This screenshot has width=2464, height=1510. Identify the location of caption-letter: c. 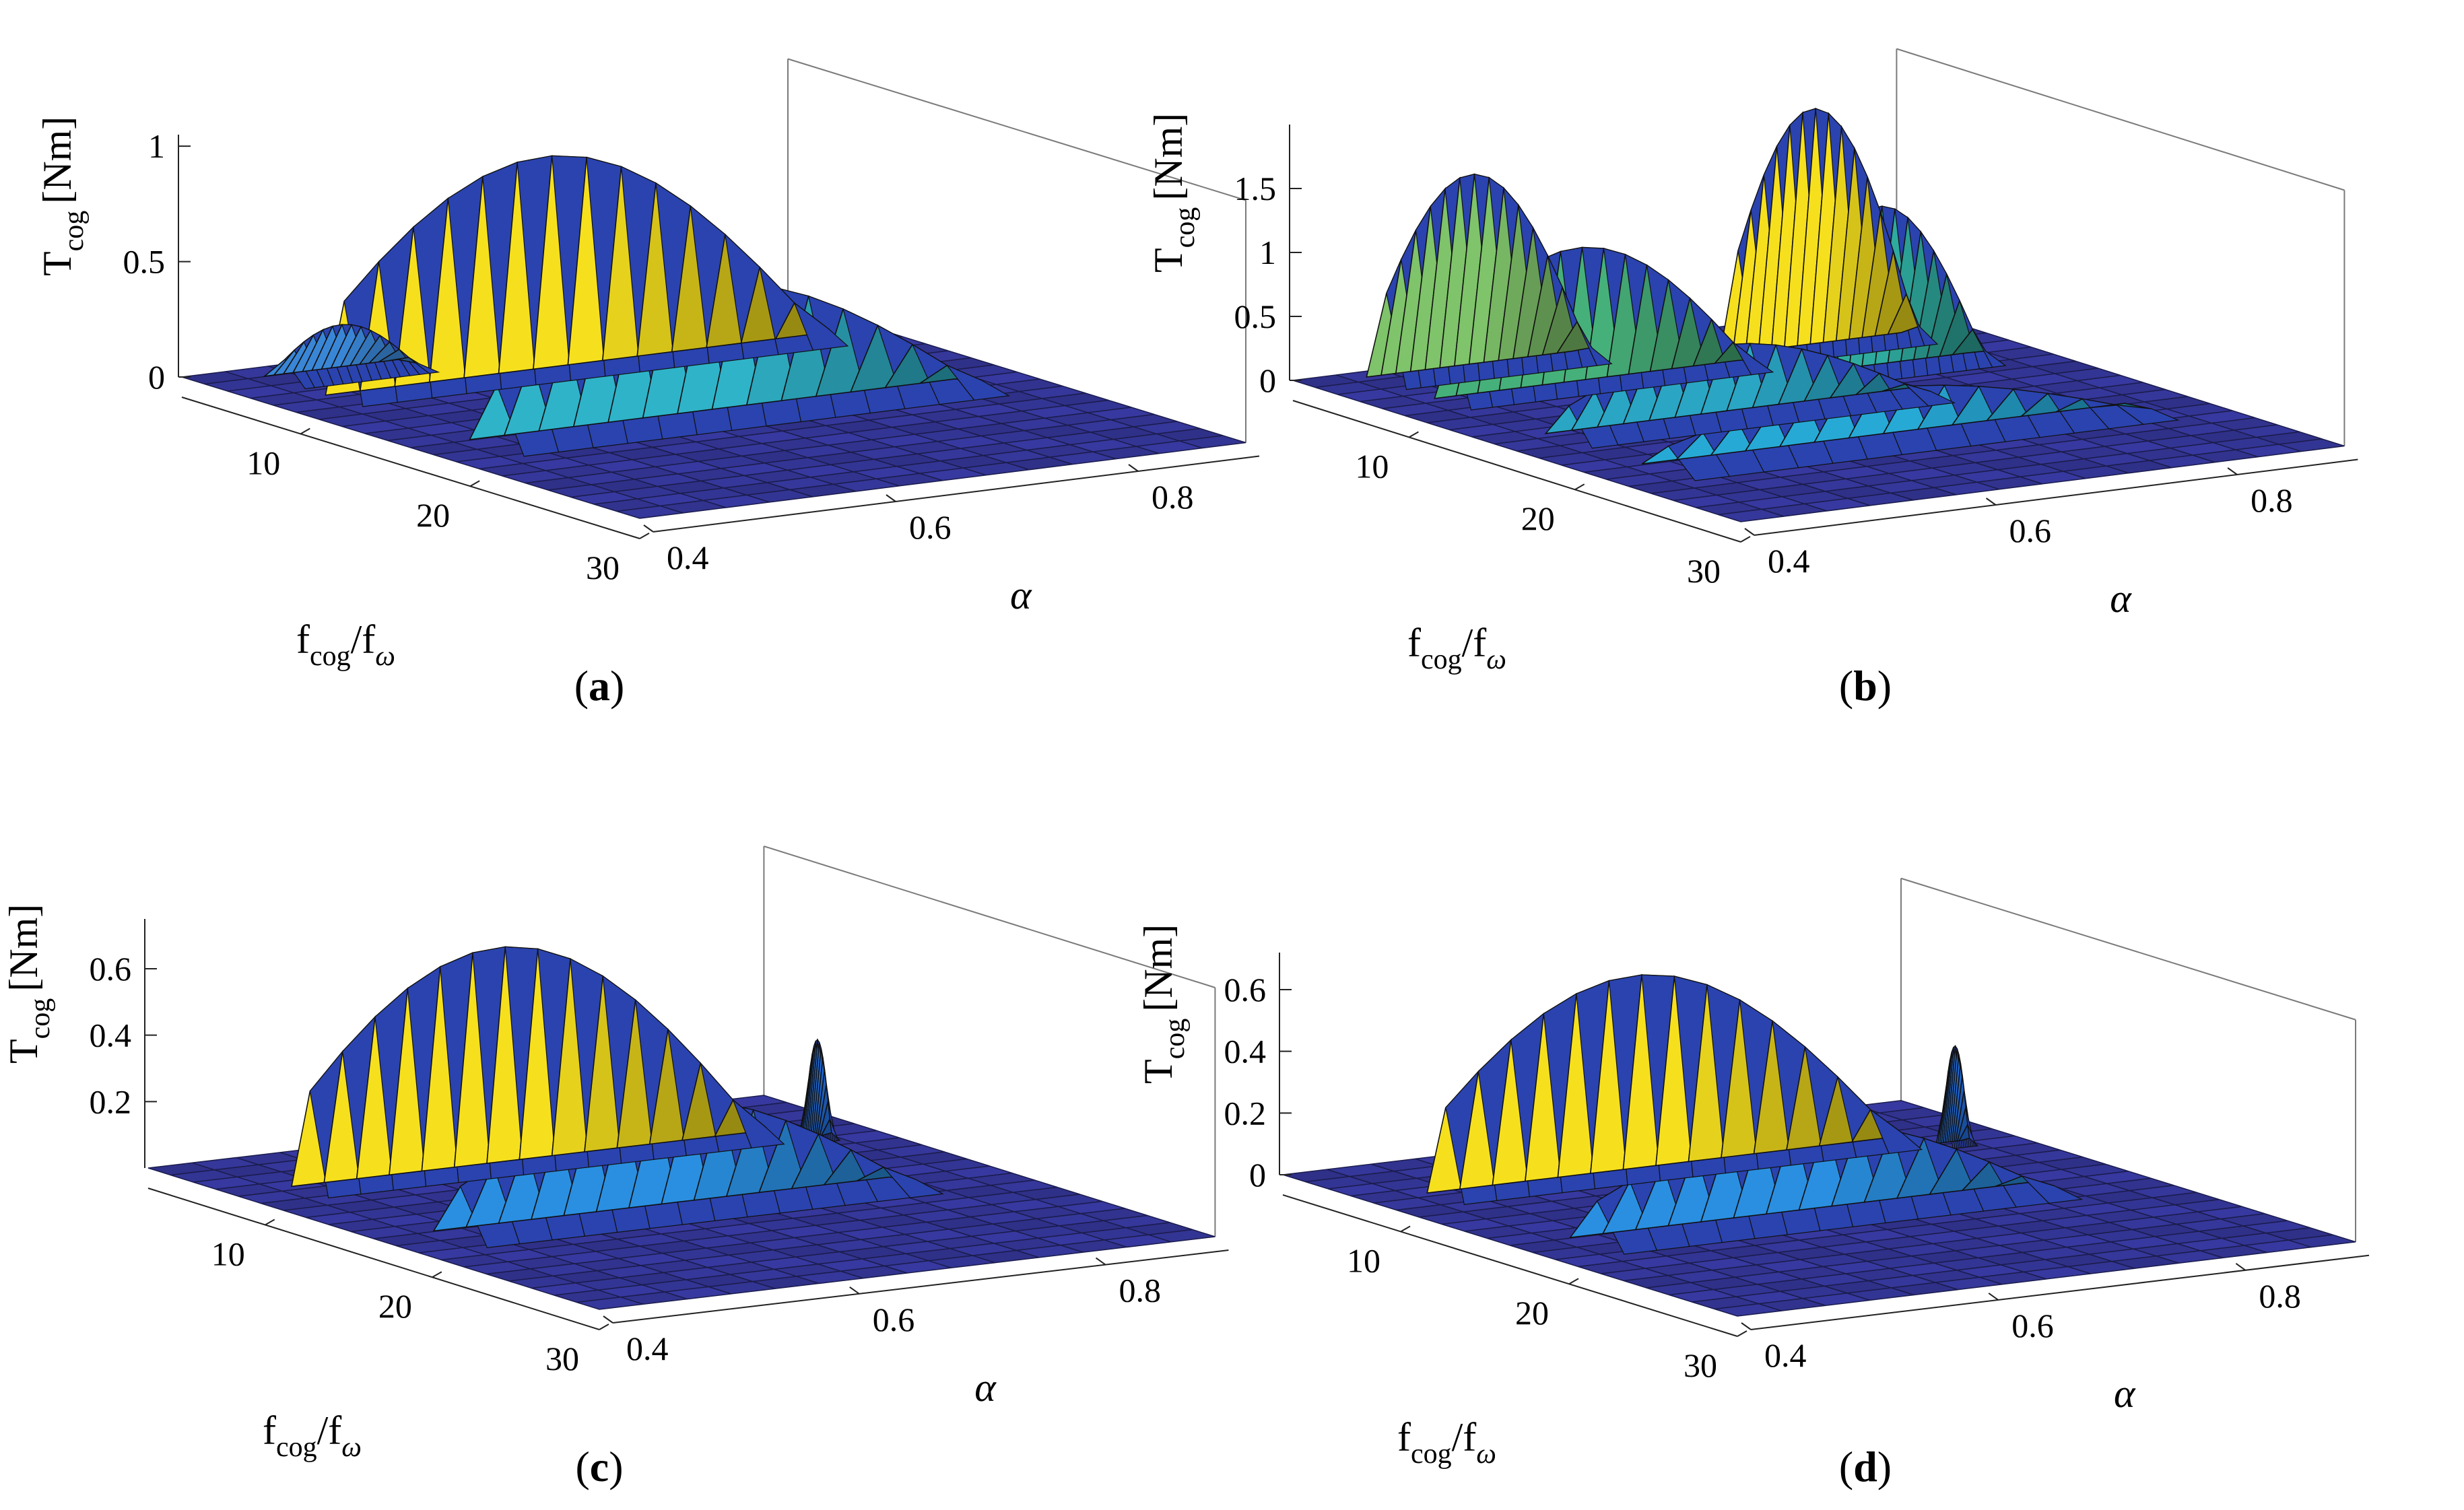
(599, 1466).